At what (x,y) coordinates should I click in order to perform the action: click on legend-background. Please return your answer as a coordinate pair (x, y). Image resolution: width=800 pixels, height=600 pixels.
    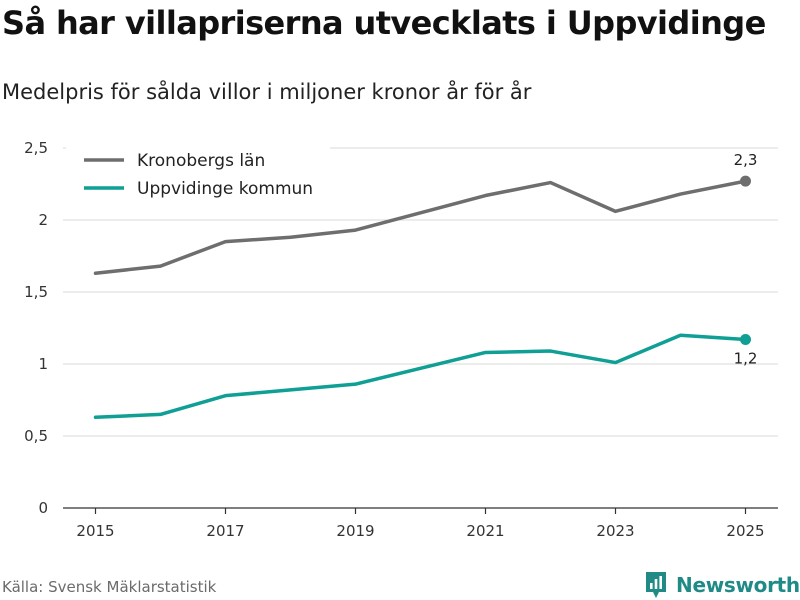
    Looking at the image, I should click on (198, 171).